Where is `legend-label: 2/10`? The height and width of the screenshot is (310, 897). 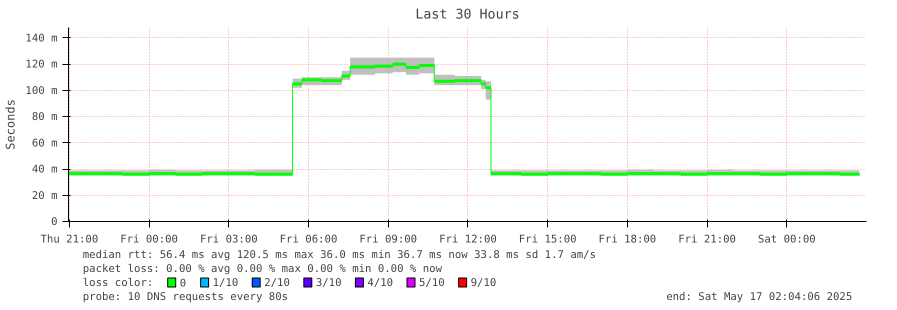 legend-label: 2/10 is located at coordinates (277, 282).